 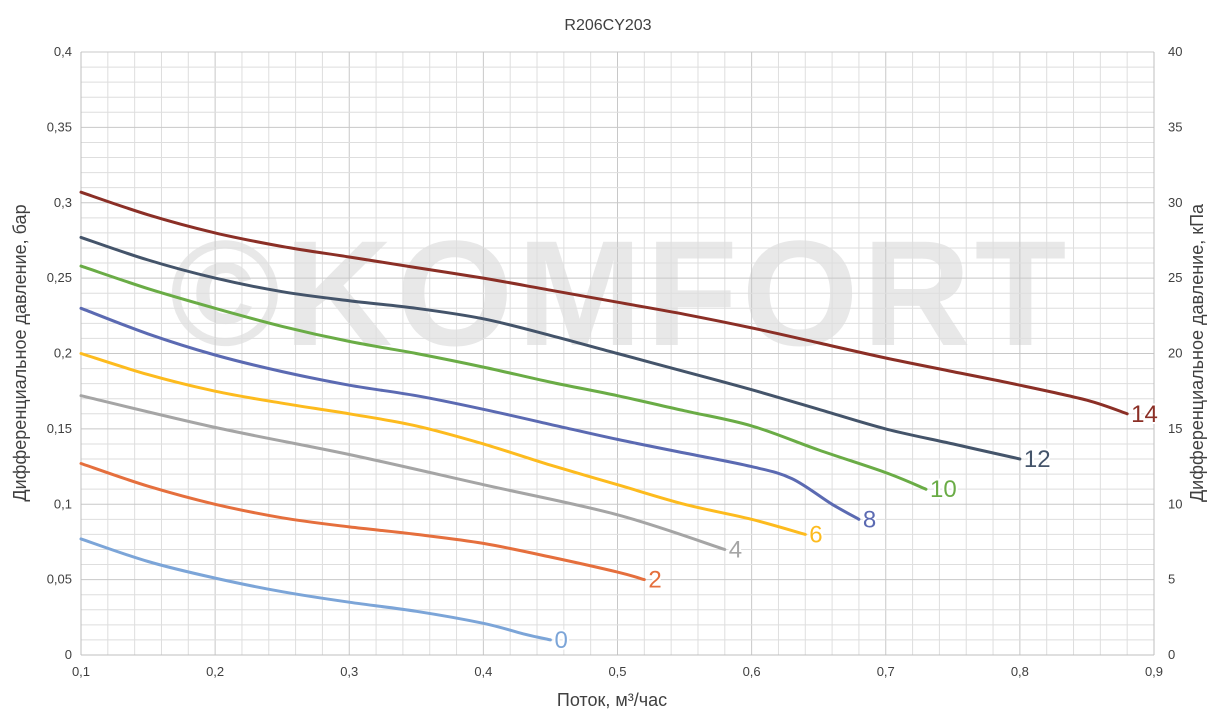 I want to click on series-label-6: 6, so click(x=815, y=534).